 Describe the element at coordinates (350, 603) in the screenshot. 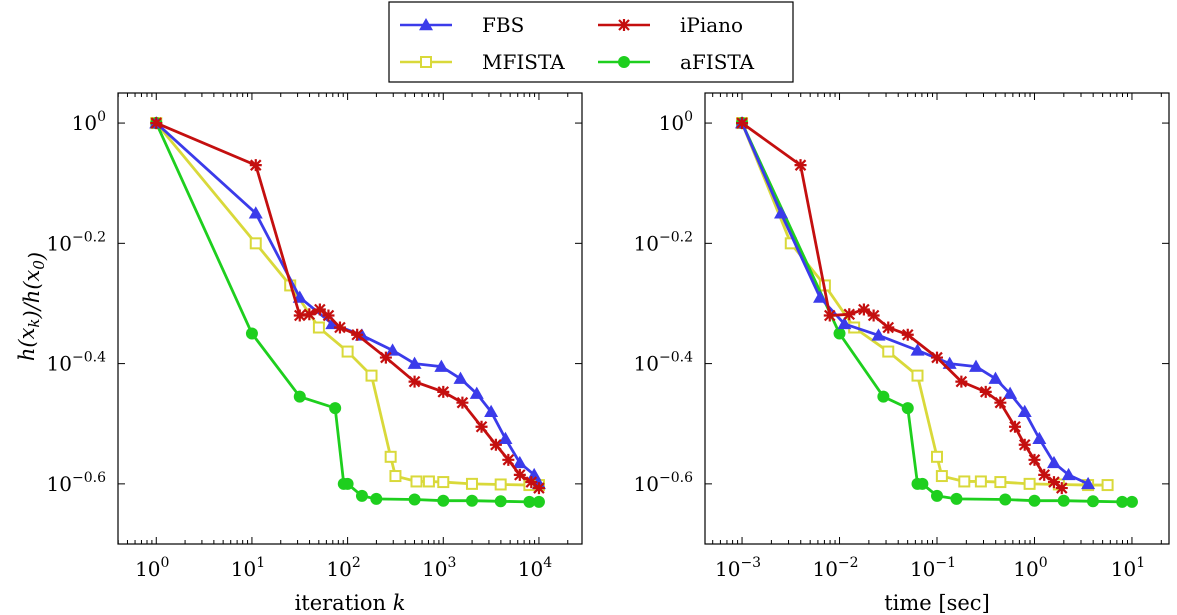

I see `x-axis-label: iteration k` at that location.